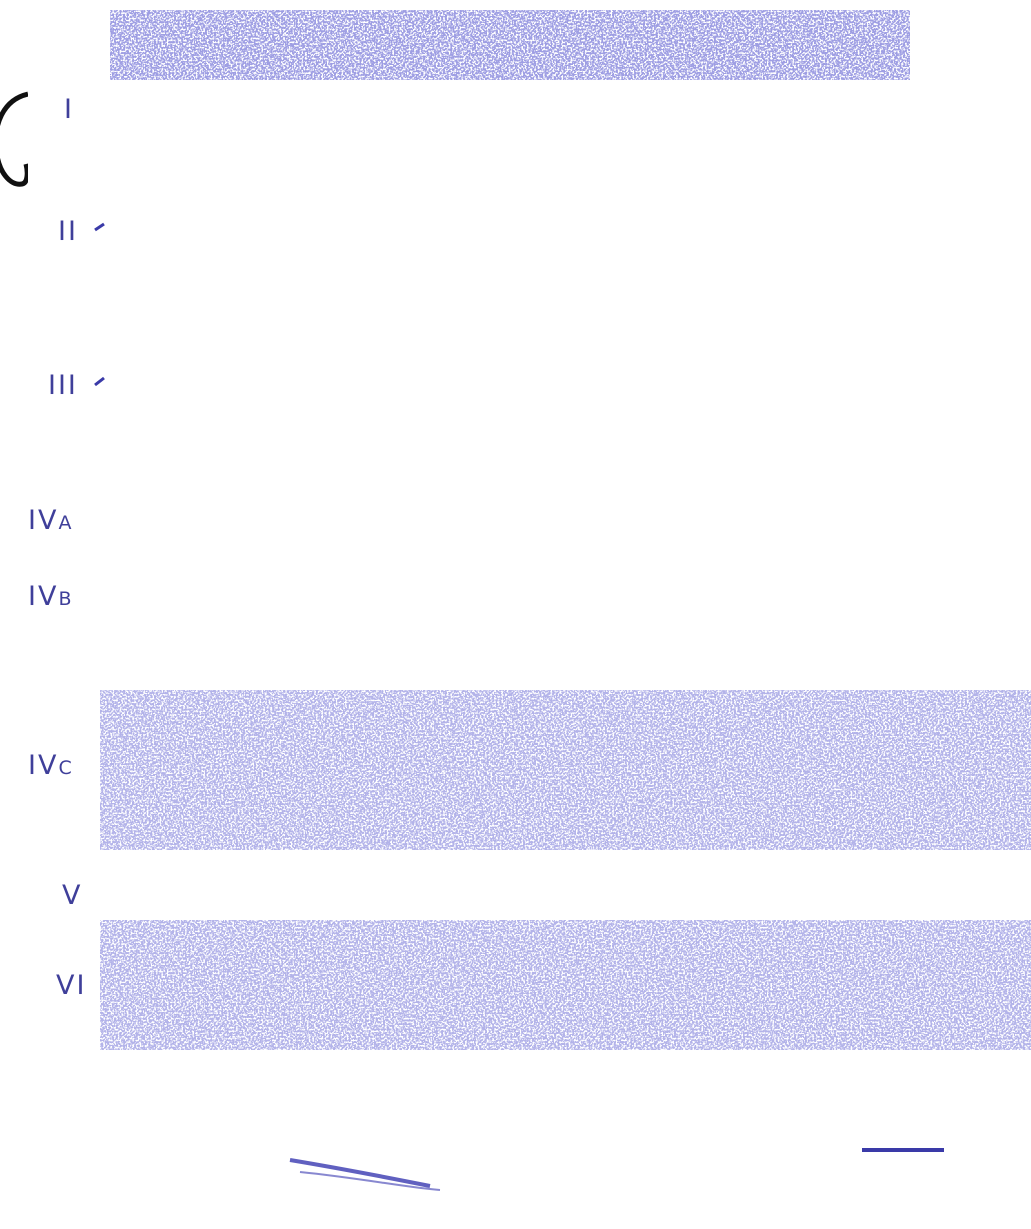 This screenshot has height=1229, width=1031. What do you see at coordinates (565, 770) in the screenshot?
I see `dense-band-ivc` at bounding box center [565, 770].